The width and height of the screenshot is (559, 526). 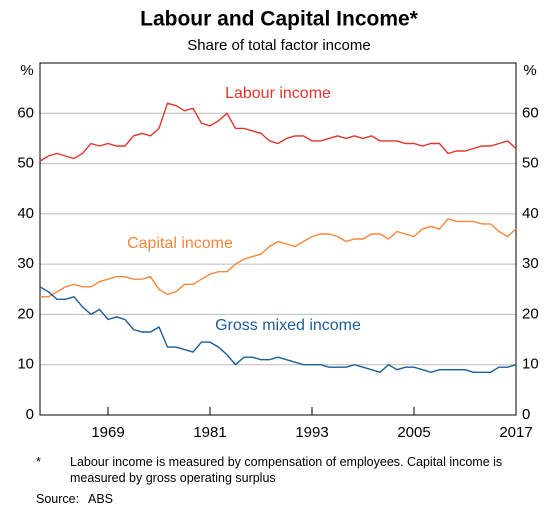 I want to click on y2-tick-label: 50, so click(x=530, y=163).